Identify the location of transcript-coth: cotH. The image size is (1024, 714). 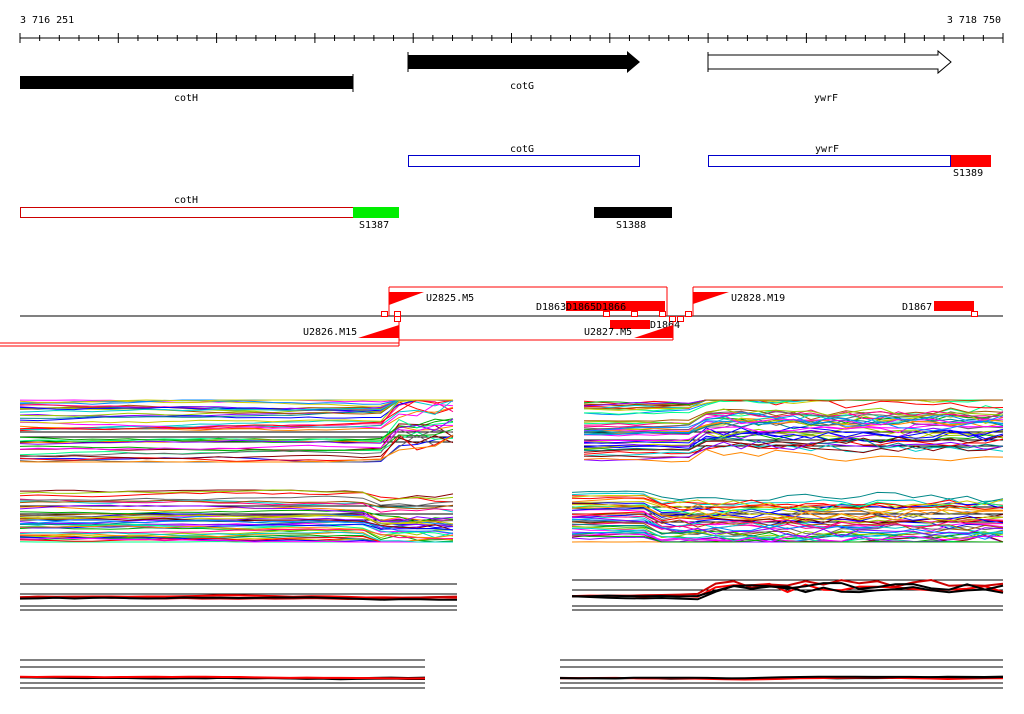
(187, 206).